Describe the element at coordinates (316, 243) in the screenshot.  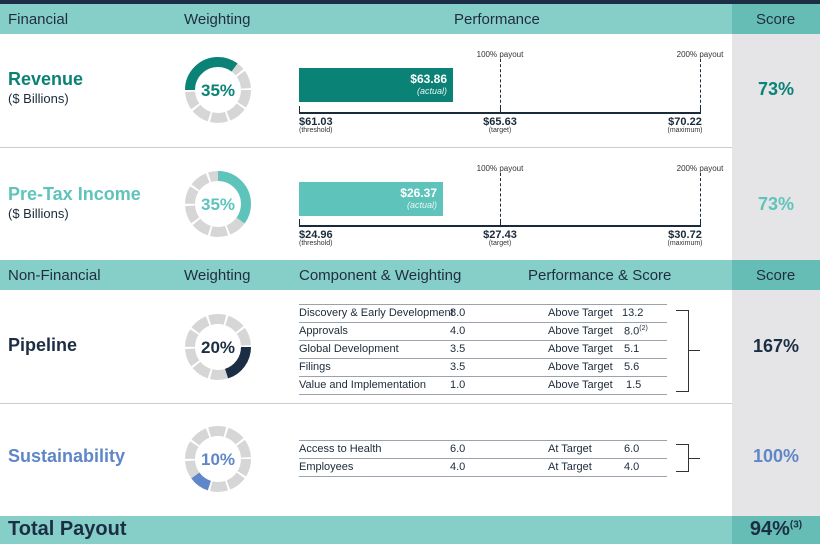
I see `pretax-threshold-label: (threshold)` at that location.